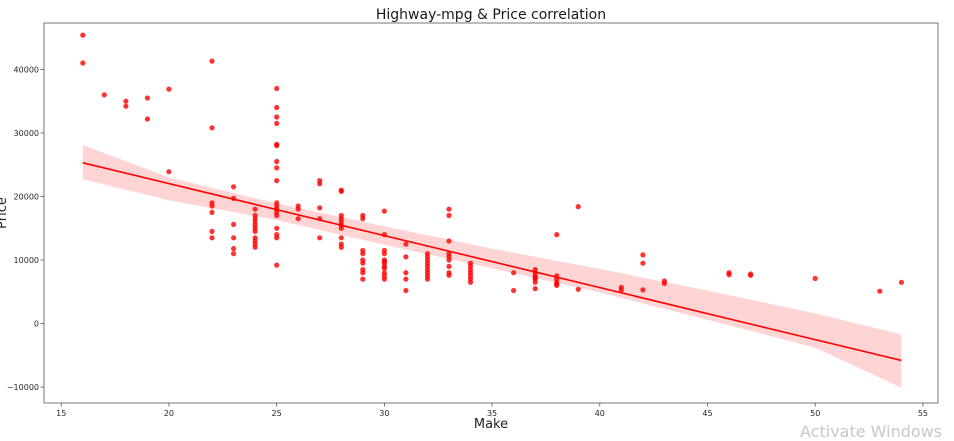 This screenshot has width=954, height=441. Describe the element at coordinates (26, 133) in the screenshot. I see `y-tick-label: 30000` at that location.